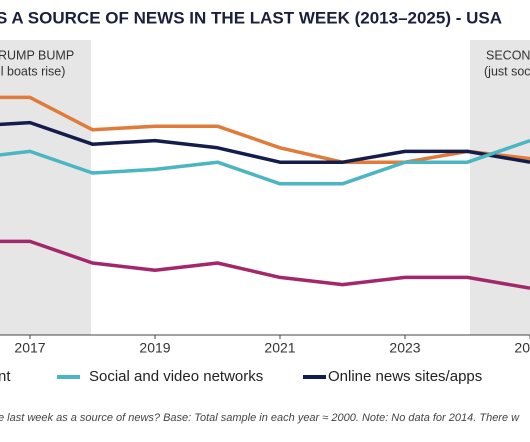  What do you see at coordinates (405, 376) in the screenshot?
I see `legend-label: Online news sites/apps` at bounding box center [405, 376].